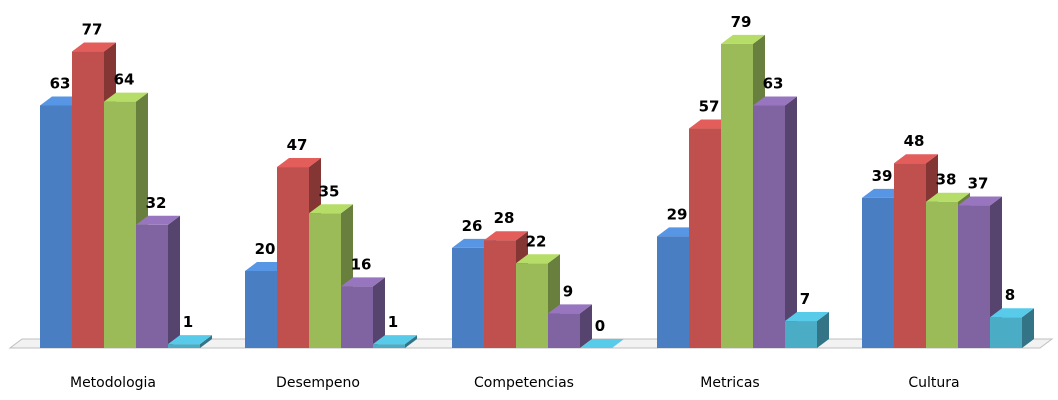 The width and height of the screenshot is (1058, 400). I want to click on category-label: Metodologia, so click(113, 383).